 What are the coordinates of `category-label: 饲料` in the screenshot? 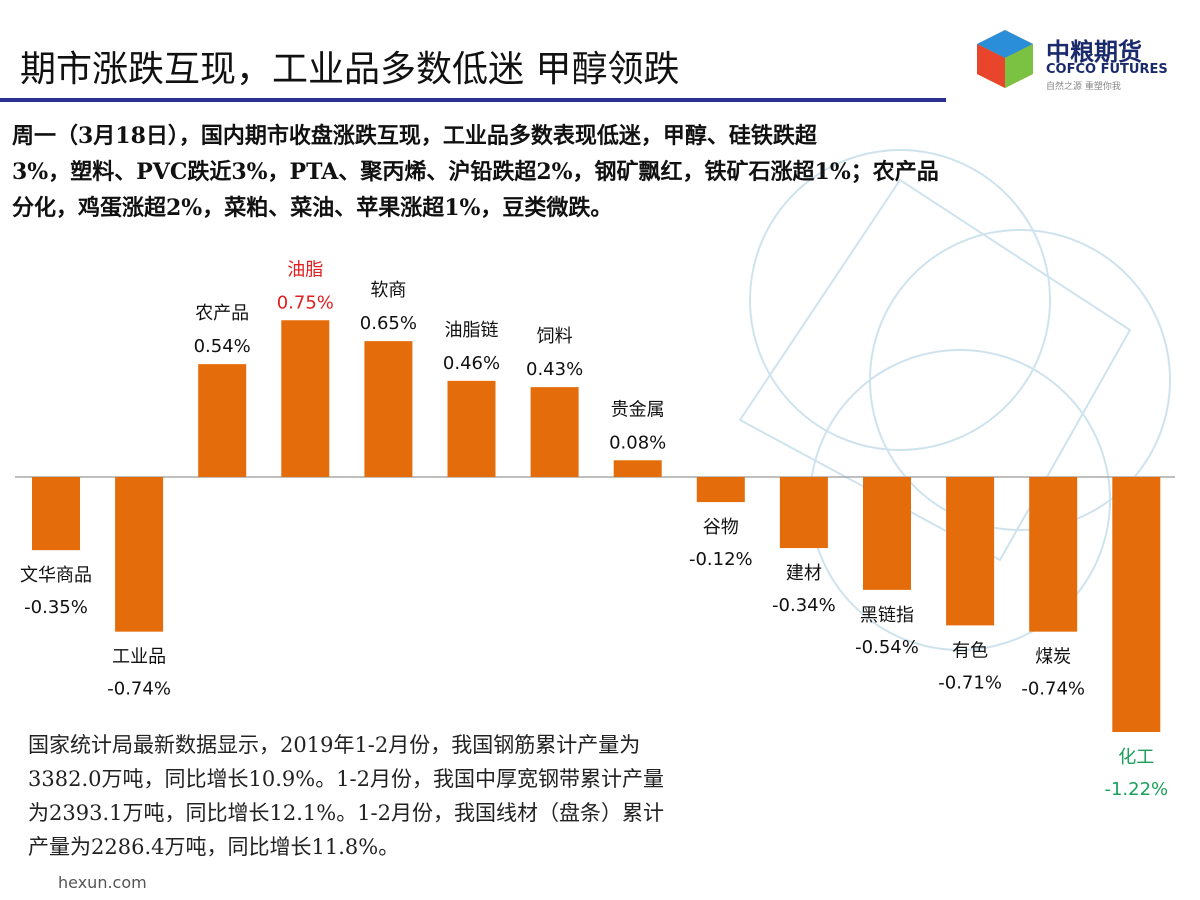 It's located at (555, 336).